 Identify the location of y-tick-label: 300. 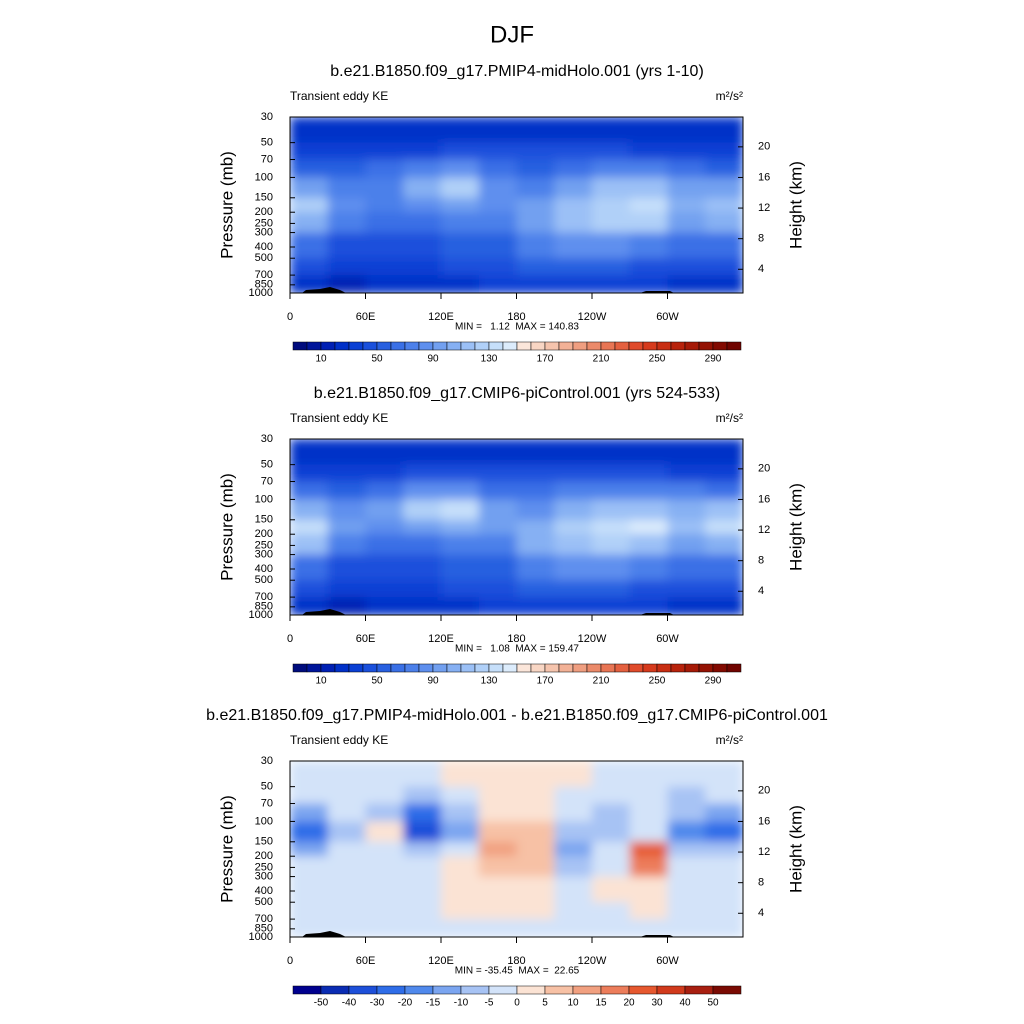
(264, 876).